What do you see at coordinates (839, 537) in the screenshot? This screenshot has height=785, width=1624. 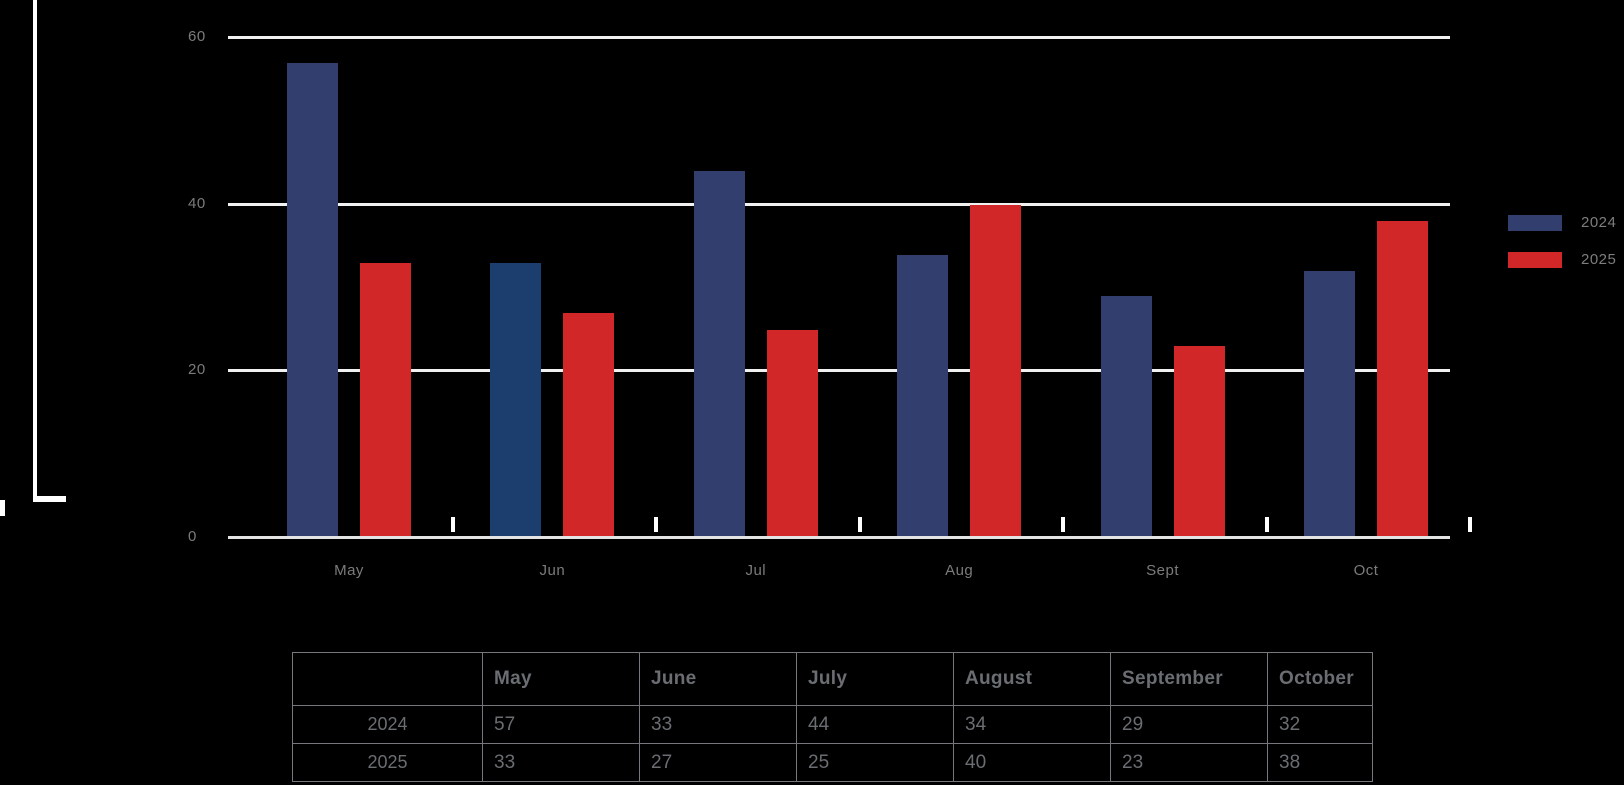 I see `x-axis-line` at bounding box center [839, 537].